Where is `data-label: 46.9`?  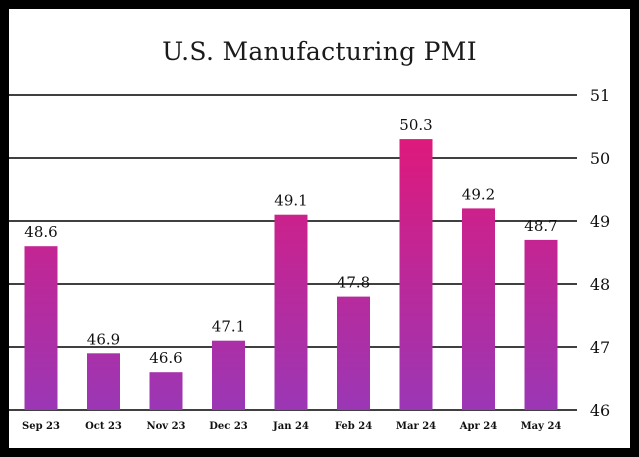 data-label: 46.9 is located at coordinates (103, 339).